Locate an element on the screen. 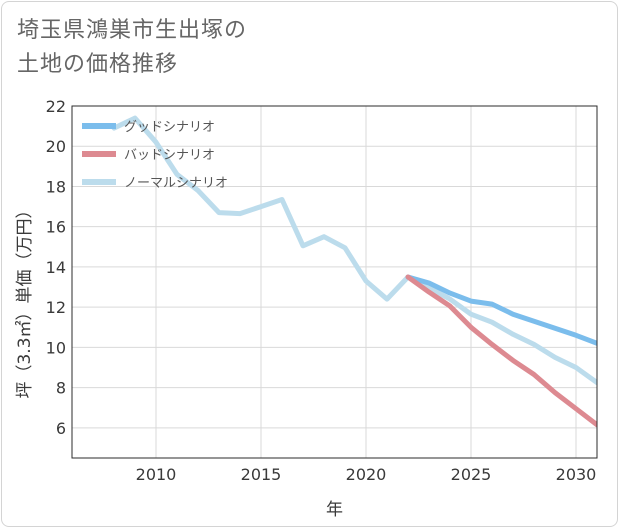  y-tick-label-22: 22 is located at coordinates (56, 106).